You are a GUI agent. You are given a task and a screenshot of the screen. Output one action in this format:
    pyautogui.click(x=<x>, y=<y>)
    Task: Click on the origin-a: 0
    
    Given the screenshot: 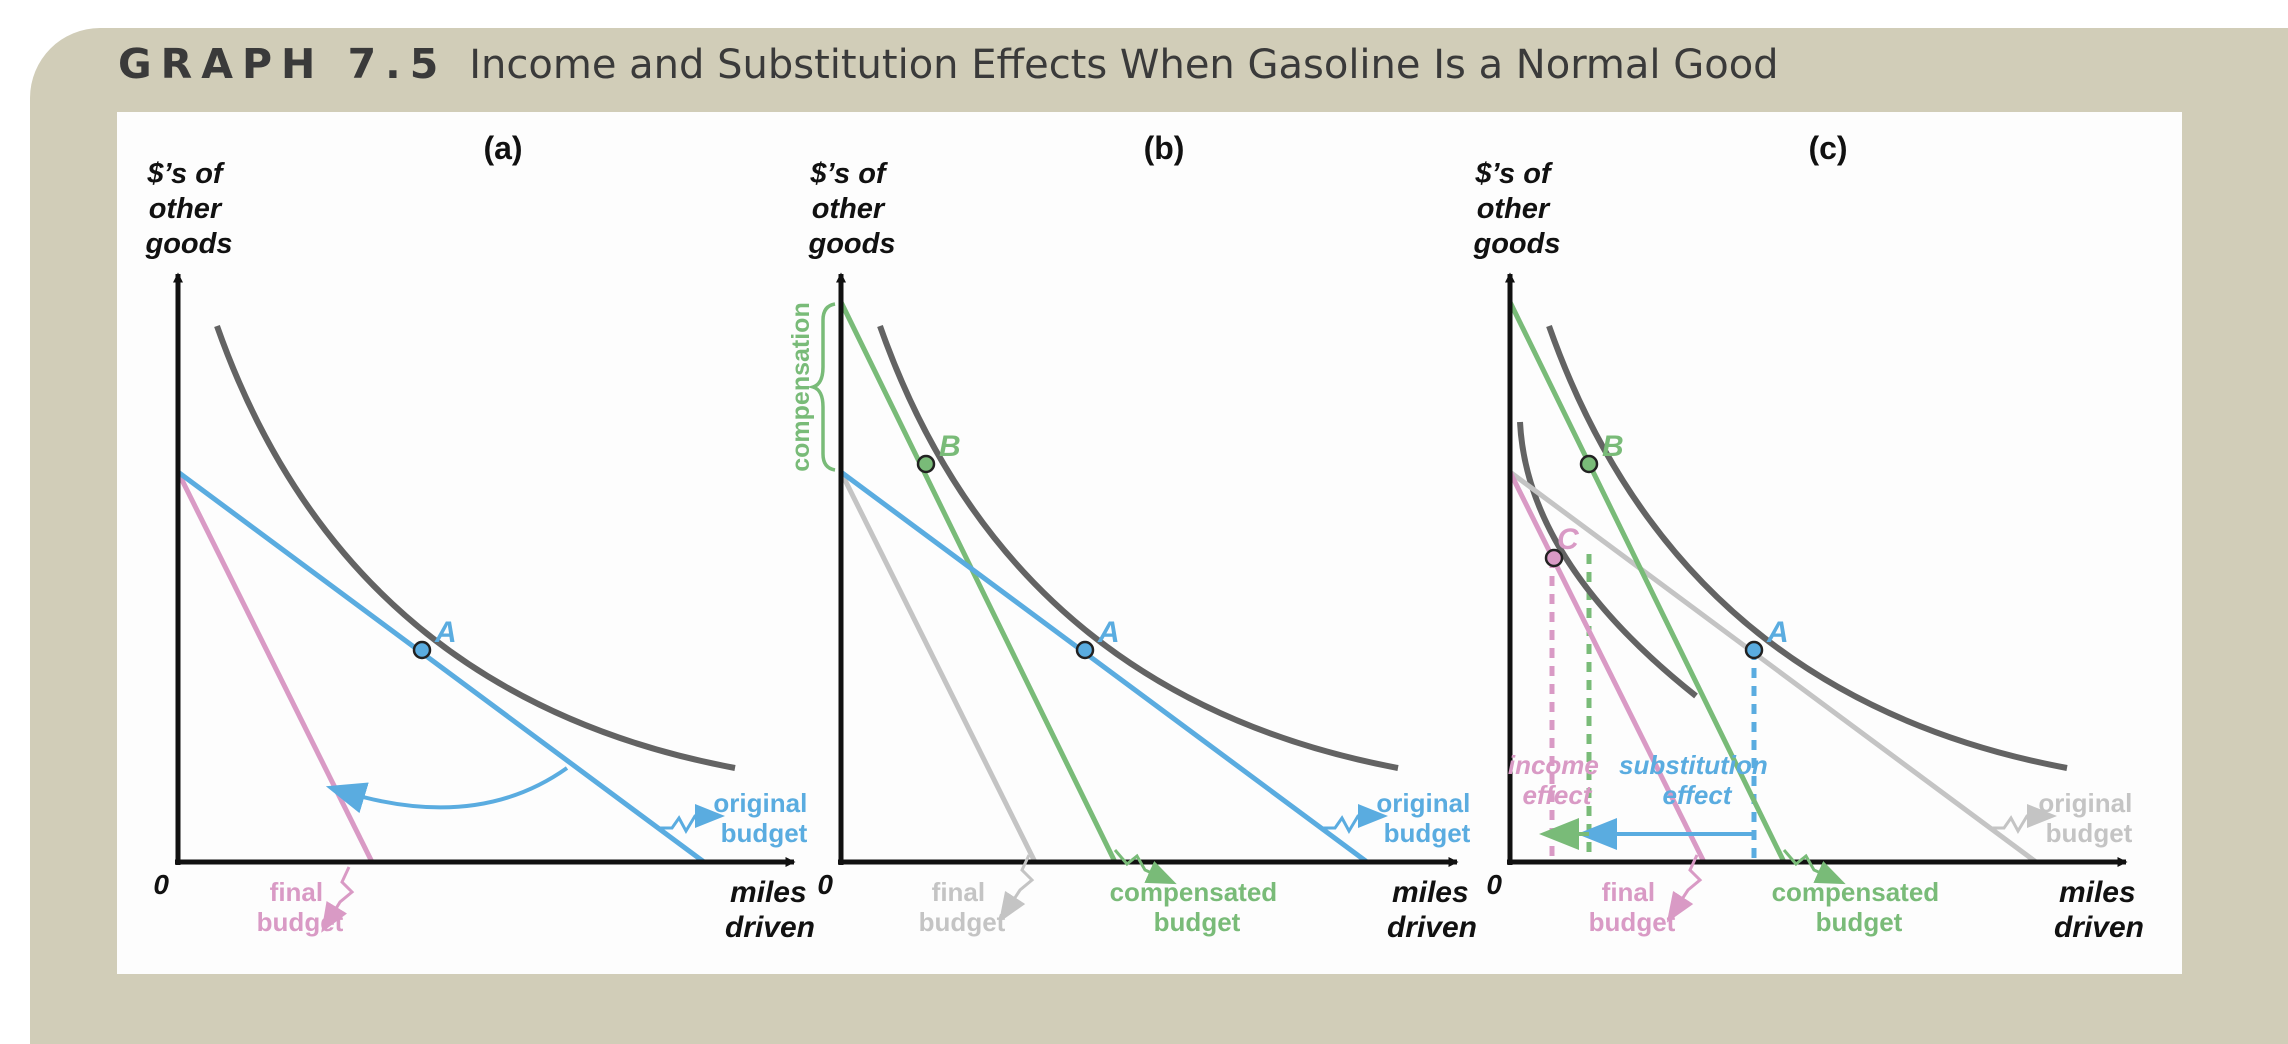 What is the action you would take?
    pyautogui.click(x=161, y=884)
    